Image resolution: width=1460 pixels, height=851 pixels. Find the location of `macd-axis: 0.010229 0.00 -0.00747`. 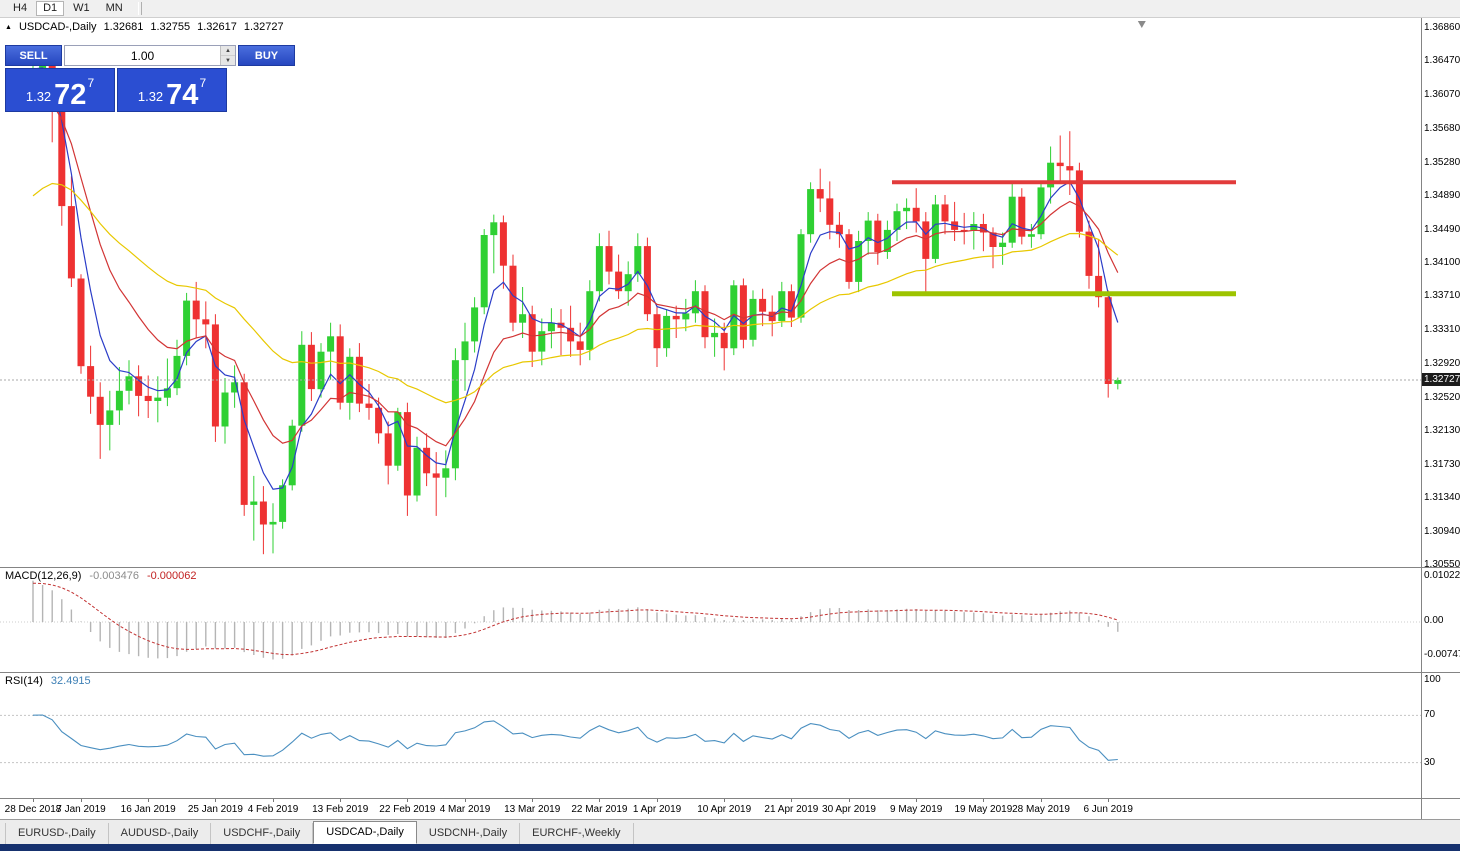

macd-axis: 0.010229 0.00 -0.00747 is located at coordinates (1441, 620).